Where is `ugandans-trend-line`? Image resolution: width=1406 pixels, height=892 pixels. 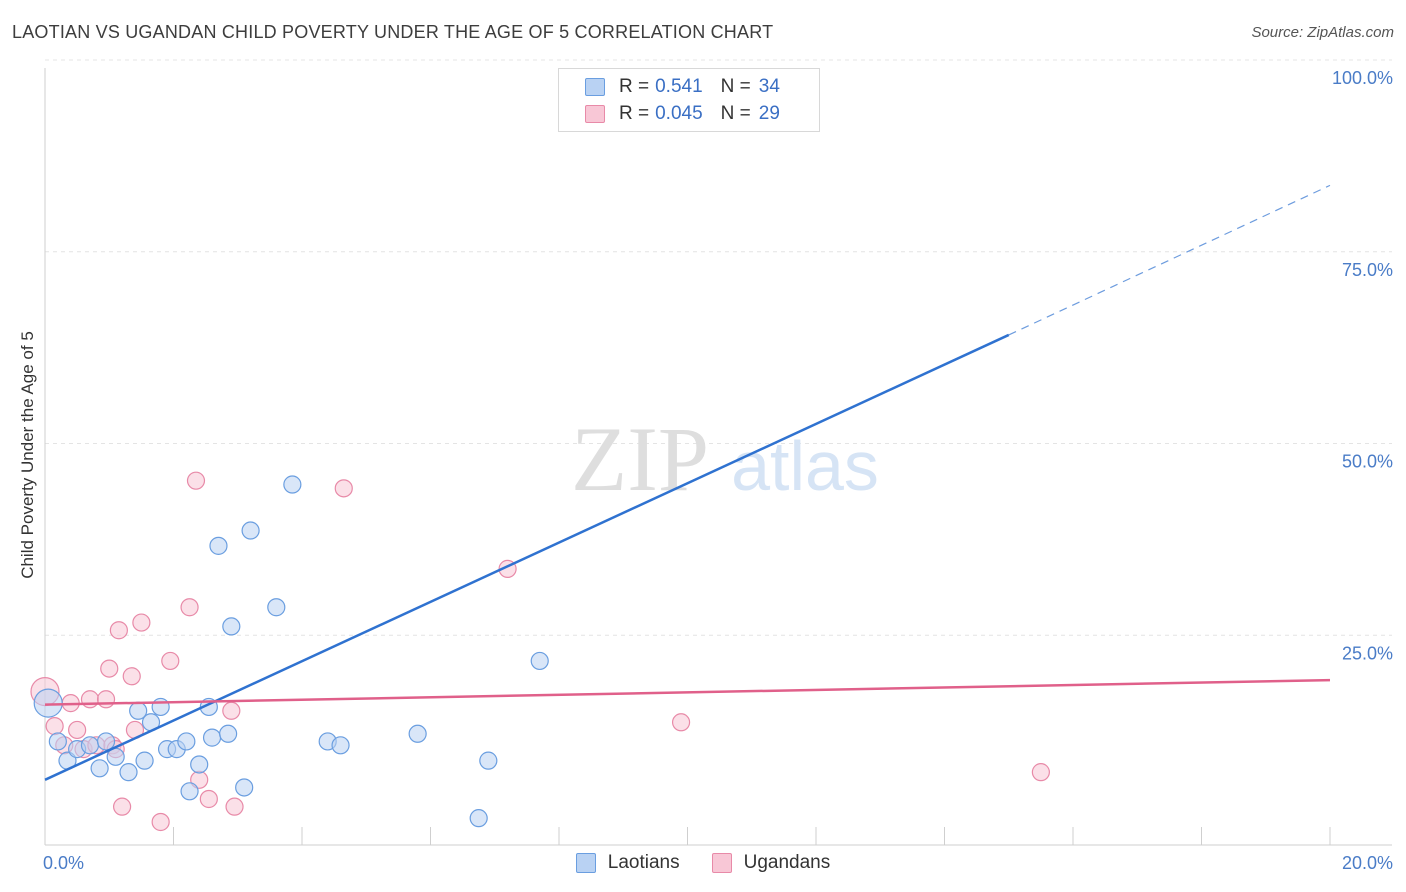
ugandans-trend-line is located at coordinates (687, 692).